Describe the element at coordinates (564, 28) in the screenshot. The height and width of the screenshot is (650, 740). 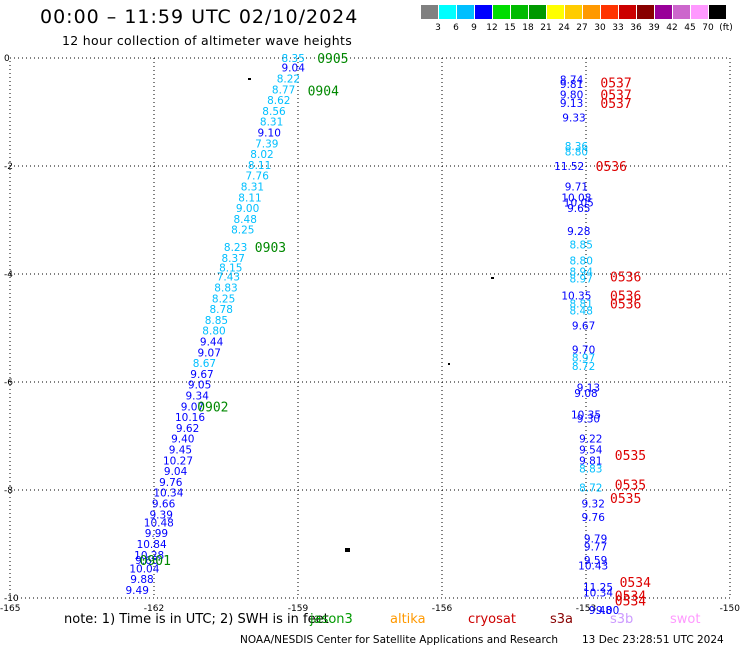
I see `legend-label: 24` at that location.